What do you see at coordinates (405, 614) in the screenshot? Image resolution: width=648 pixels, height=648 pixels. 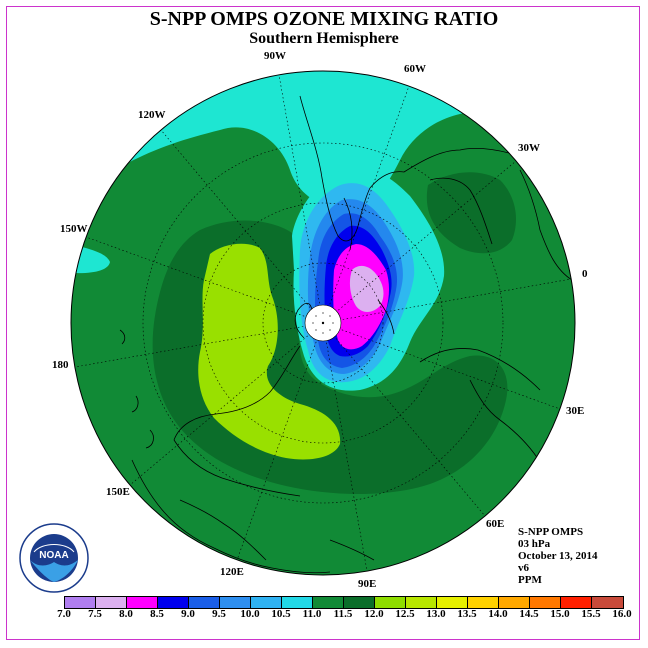 I see `colorbar-tick-label: 12.5` at bounding box center [405, 614].